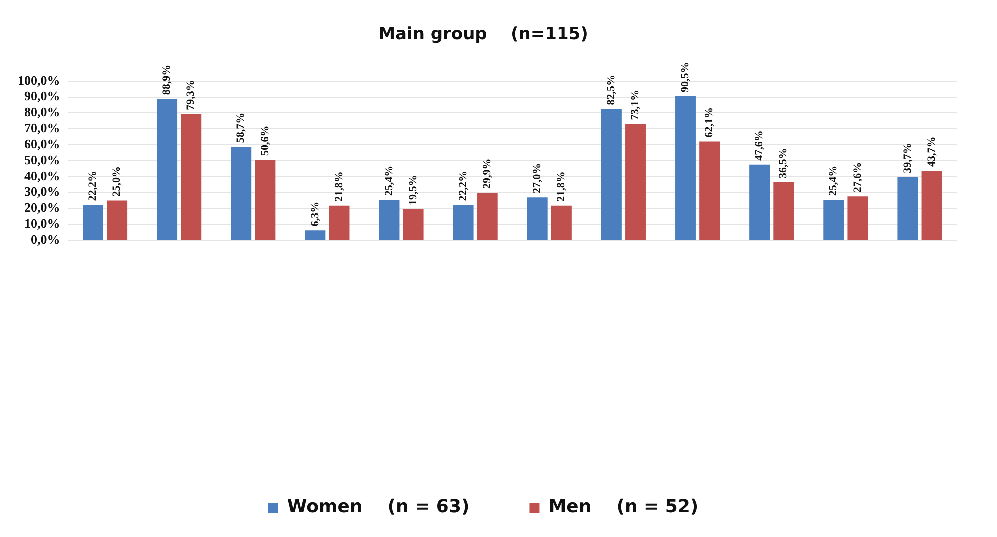 The height and width of the screenshot is (537, 997). Describe the element at coordinates (39, 80) in the screenshot. I see `y-tick-label: 100,0%` at that location.